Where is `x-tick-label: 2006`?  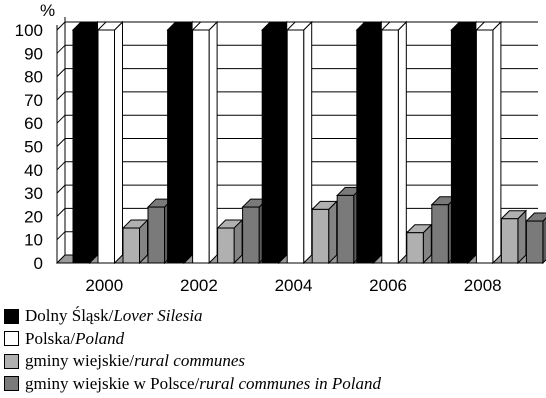
x-tick-label: 2006 is located at coordinates (388, 285).